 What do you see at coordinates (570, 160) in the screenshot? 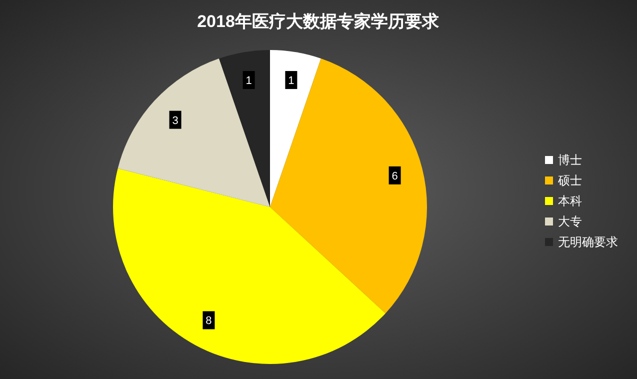
I see `legend-label: 博士` at bounding box center [570, 160].